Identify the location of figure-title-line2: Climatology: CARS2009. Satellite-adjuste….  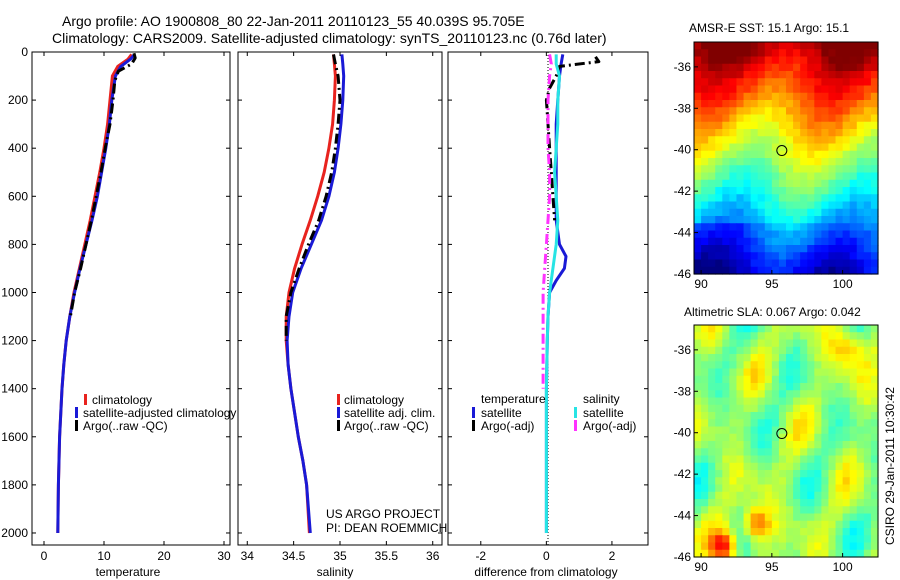
(329, 38).